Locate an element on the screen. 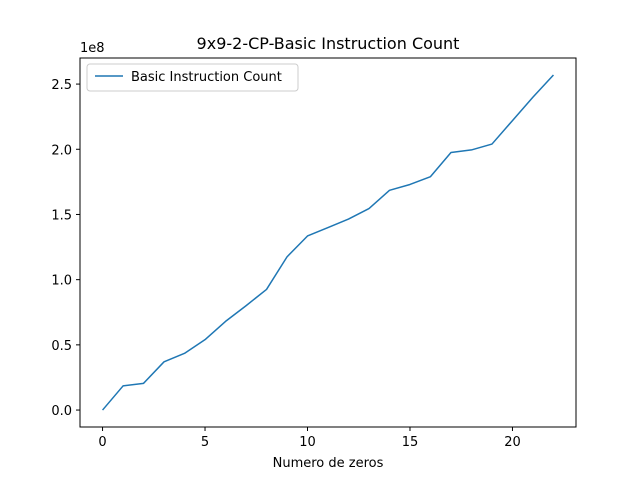  x-tick-label: 0 is located at coordinates (102, 442).